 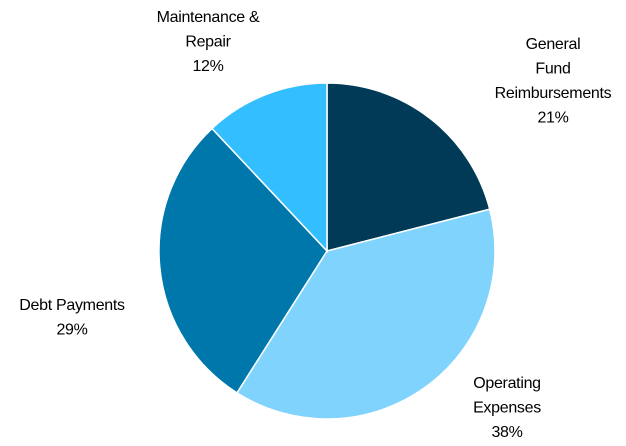 I want to click on slice-label: Repair, so click(x=208, y=42).